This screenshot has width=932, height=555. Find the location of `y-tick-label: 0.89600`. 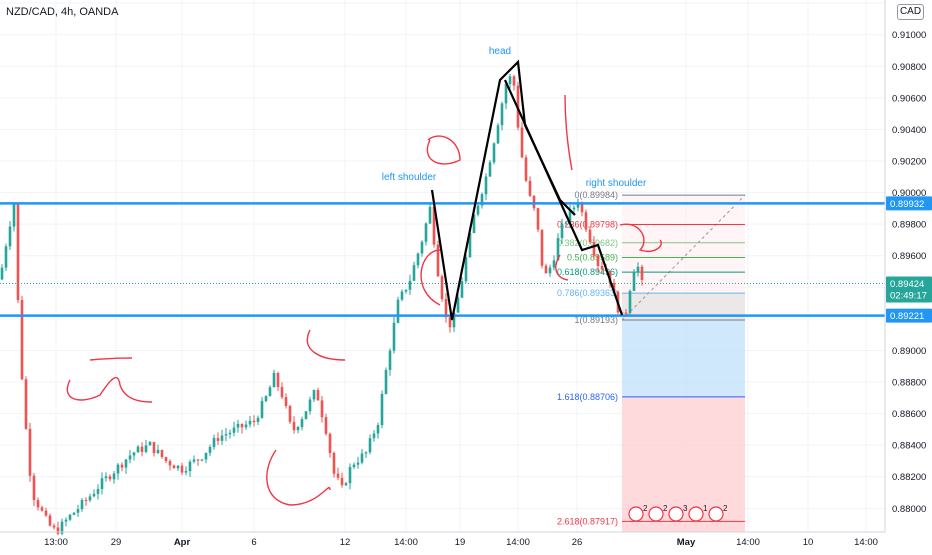

y-tick-label: 0.89600 is located at coordinates (909, 256).